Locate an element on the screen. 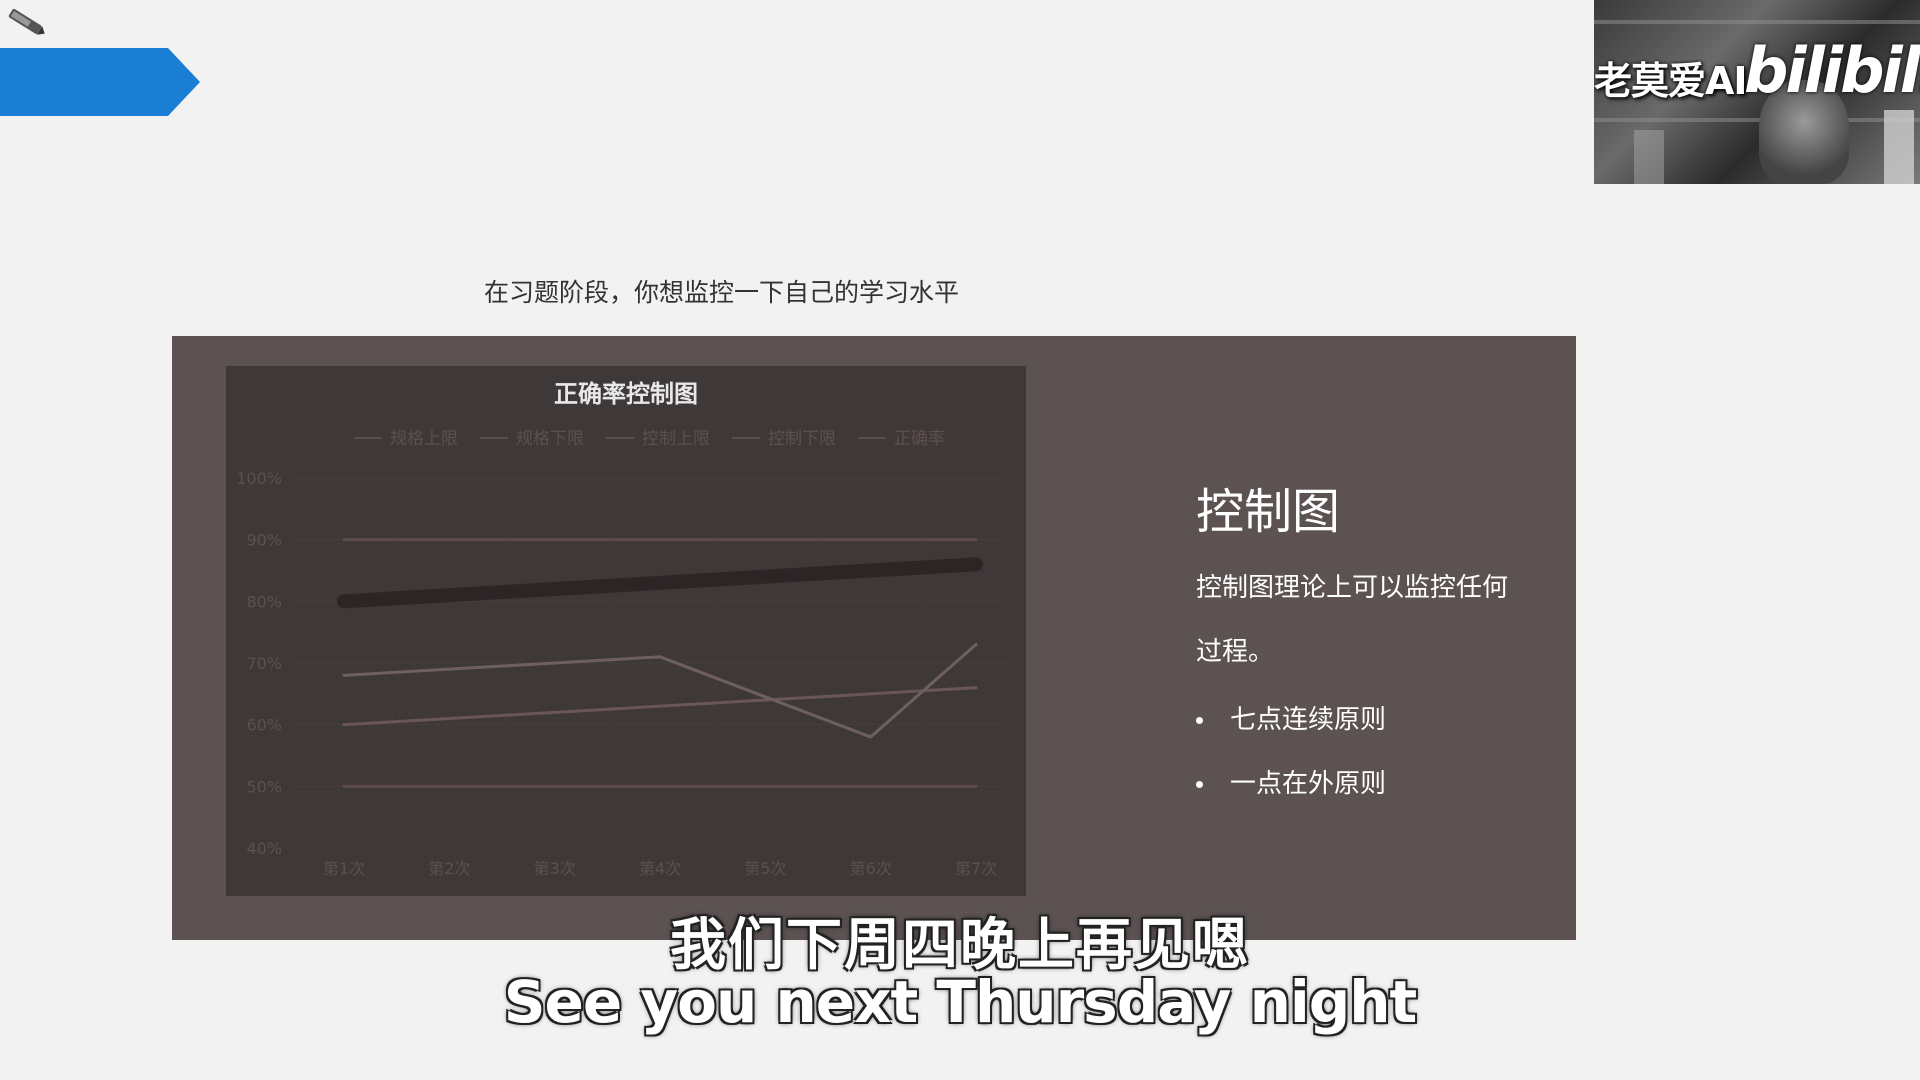 Image resolution: width=1920 pixels, height=1080 pixels. list-item: 七点连续原则 is located at coordinates (1291, 720).